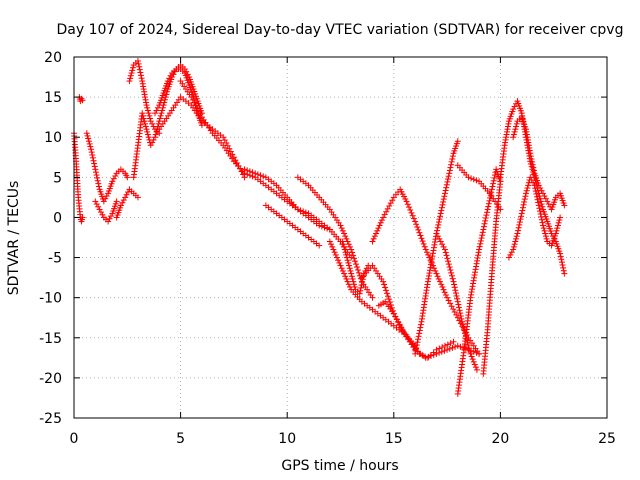 This screenshot has width=640, height=480. I want to click on y-tick-label: -15, so click(50, 339).